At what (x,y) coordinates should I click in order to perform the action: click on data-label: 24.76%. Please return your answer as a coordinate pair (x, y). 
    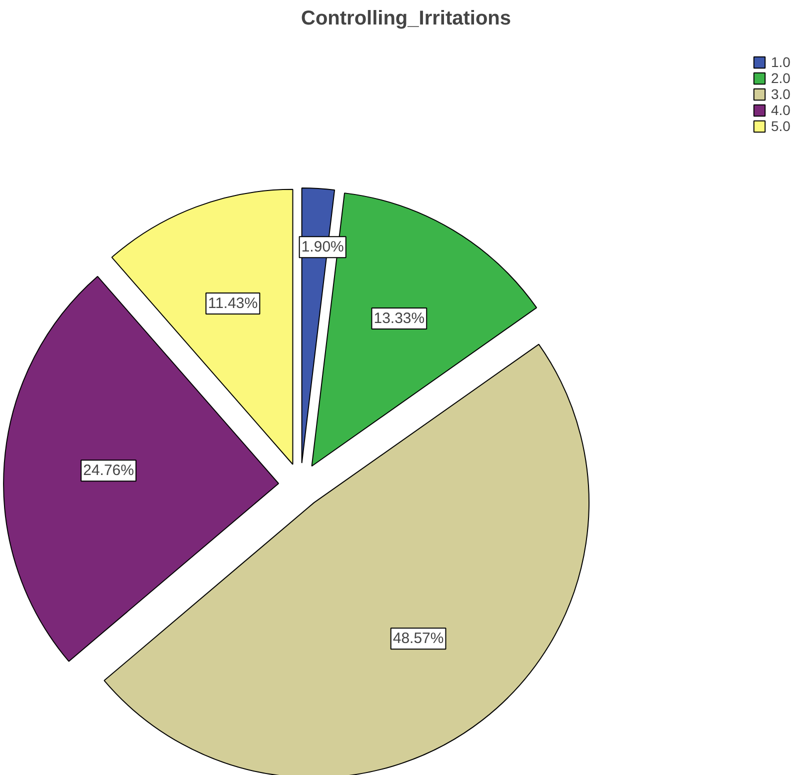
    Looking at the image, I should click on (108, 471).